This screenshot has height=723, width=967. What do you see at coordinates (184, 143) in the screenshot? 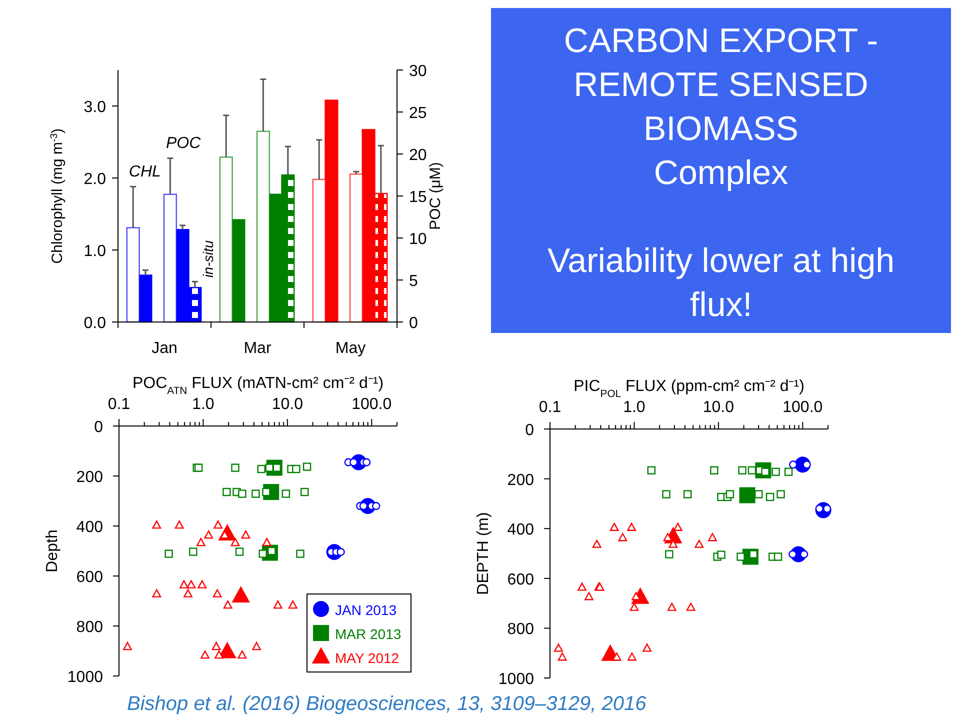
I see `annotation: POC` at bounding box center [184, 143].